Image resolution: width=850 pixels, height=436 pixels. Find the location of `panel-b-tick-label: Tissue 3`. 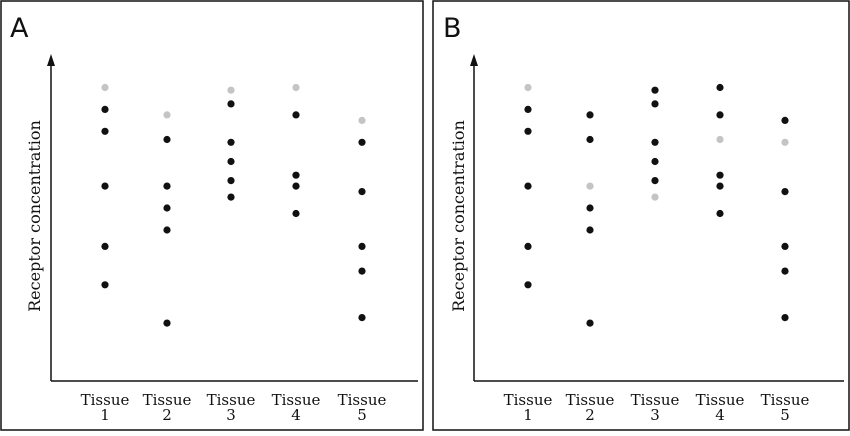

panel-b-tick-label: Tissue 3 is located at coordinates (655, 407).